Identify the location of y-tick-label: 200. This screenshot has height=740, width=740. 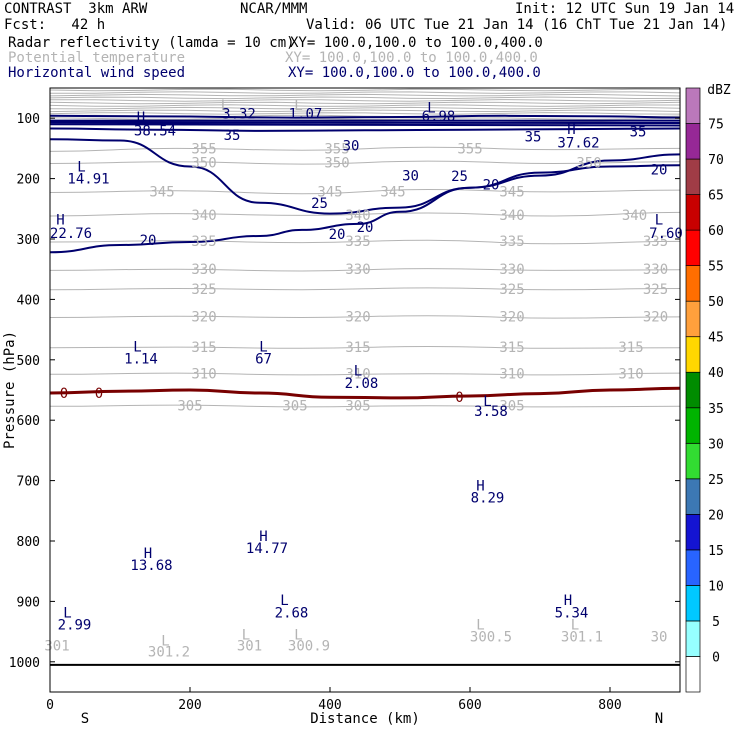
(28, 180).